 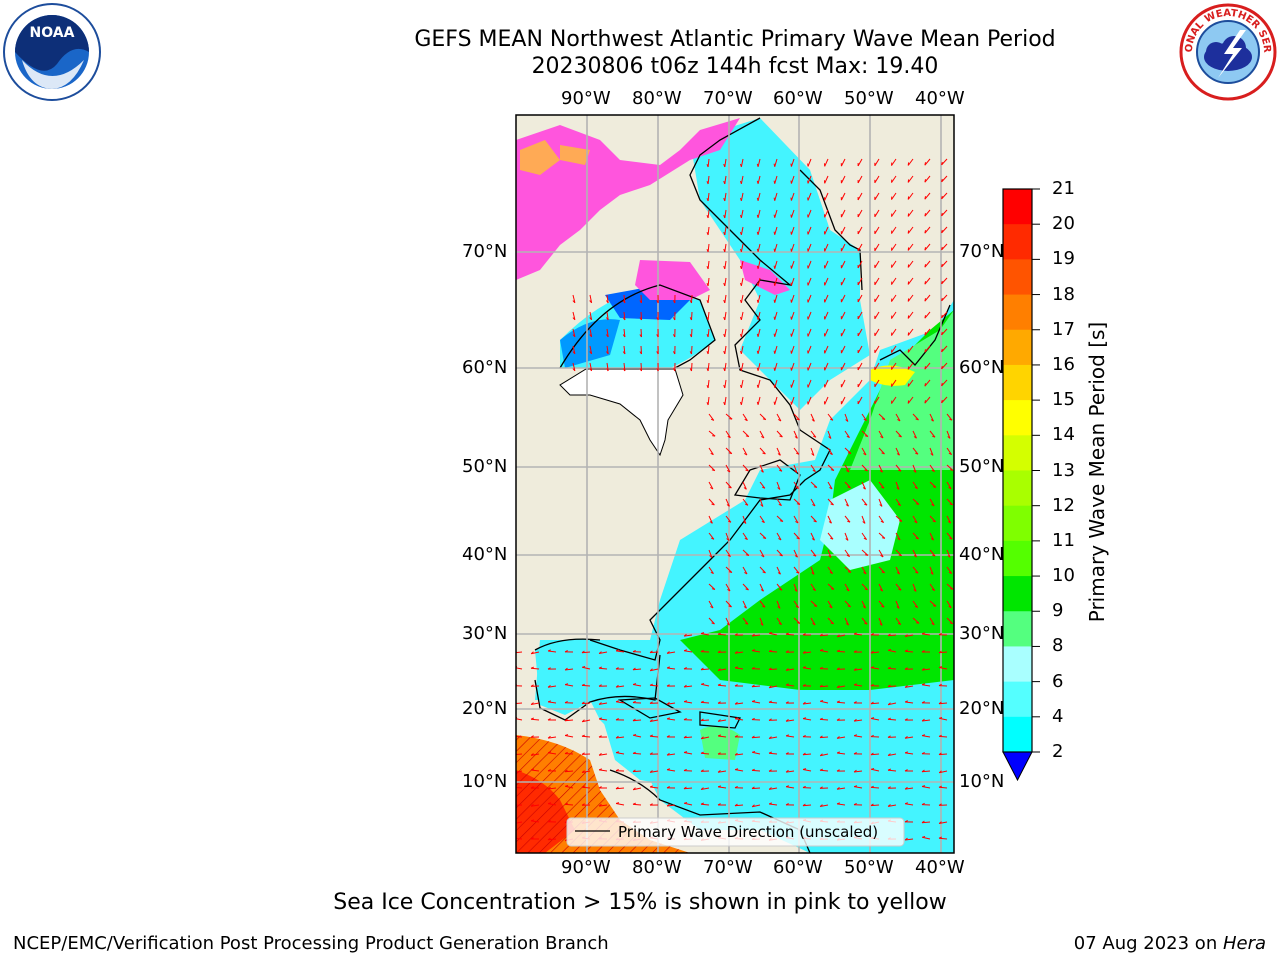 I want to click on lat-tick-left: 10°N, so click(x=485, y=781).